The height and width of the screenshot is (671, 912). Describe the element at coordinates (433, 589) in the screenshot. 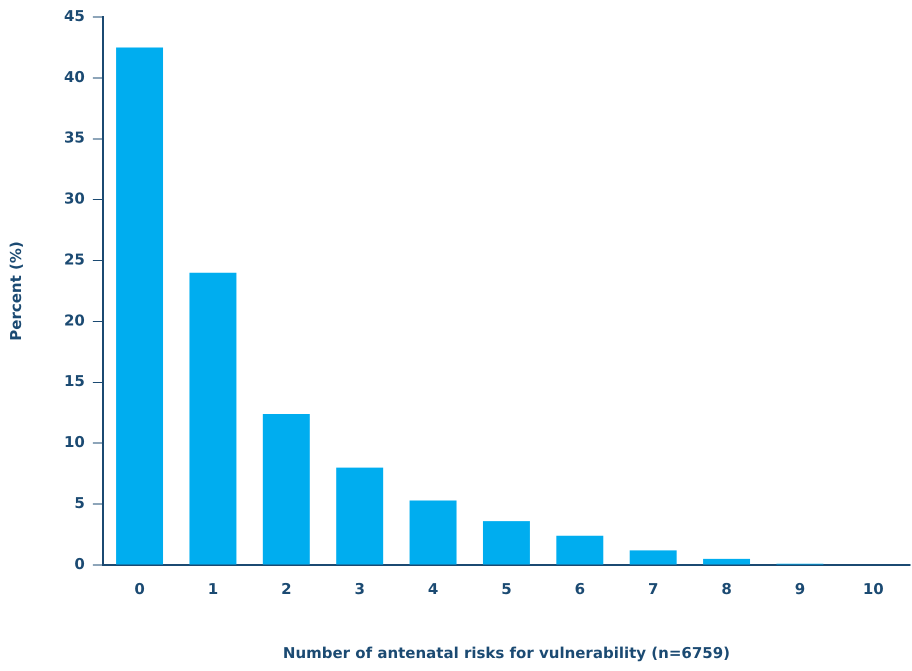

I see `x-tick-label: 4` at that location.